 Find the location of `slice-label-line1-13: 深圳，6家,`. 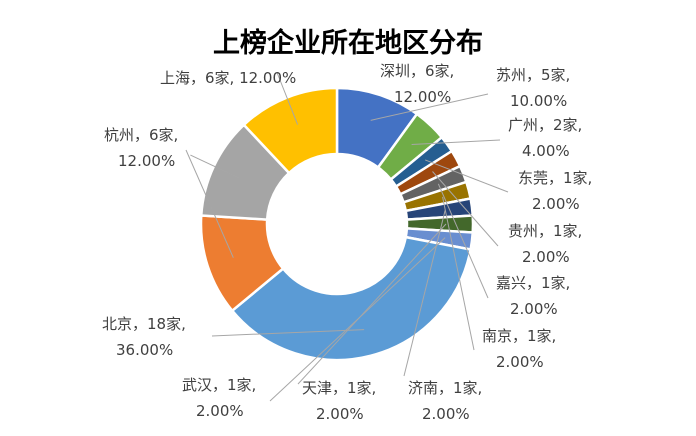

slice-label-line1-13: 深圳，6家, is located at coordinates (417, 71).